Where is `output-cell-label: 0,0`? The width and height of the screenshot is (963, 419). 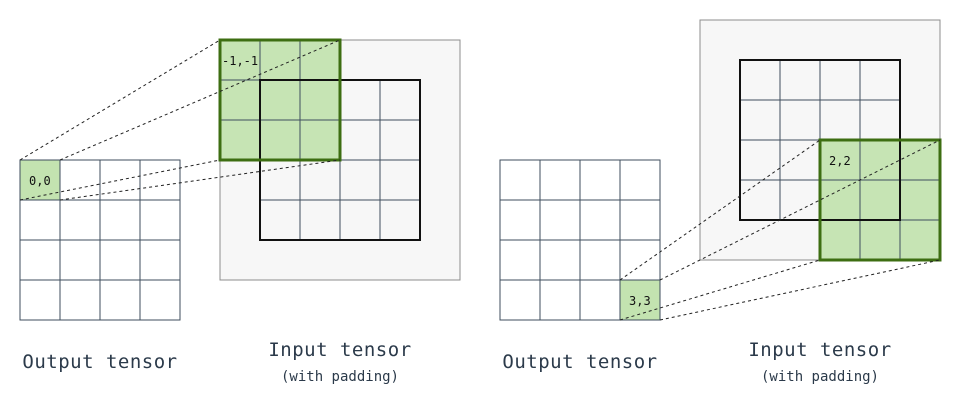
output-cell-label: 0,0 is located at coordinates (40, 181).